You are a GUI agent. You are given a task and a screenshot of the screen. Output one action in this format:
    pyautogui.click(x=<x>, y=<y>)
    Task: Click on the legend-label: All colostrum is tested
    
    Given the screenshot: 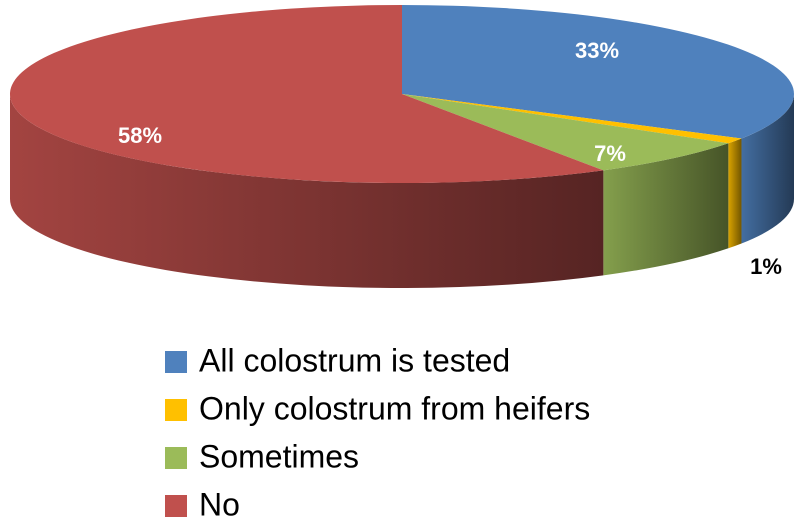 What is the action you would take?
    pyautogui.click(x=354, y=360)
    